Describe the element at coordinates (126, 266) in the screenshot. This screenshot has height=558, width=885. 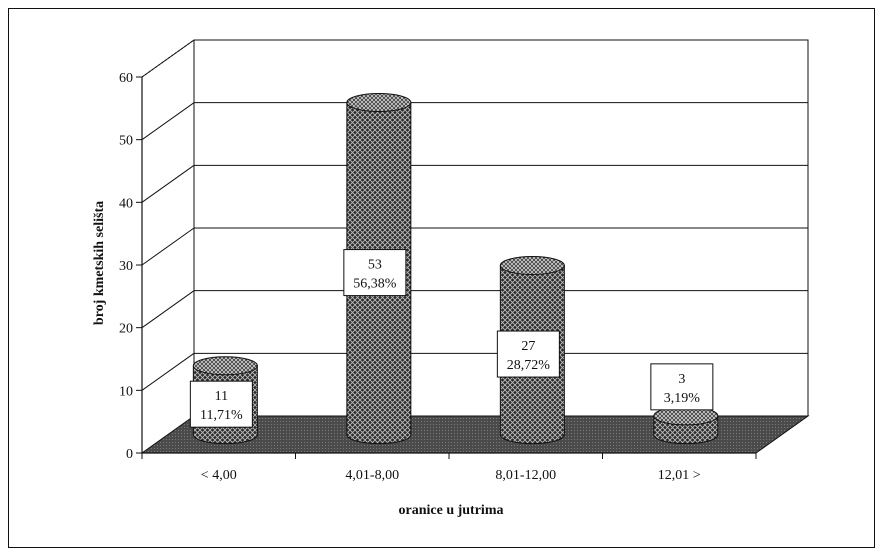
I see `y-tick-label: 30` at that location.